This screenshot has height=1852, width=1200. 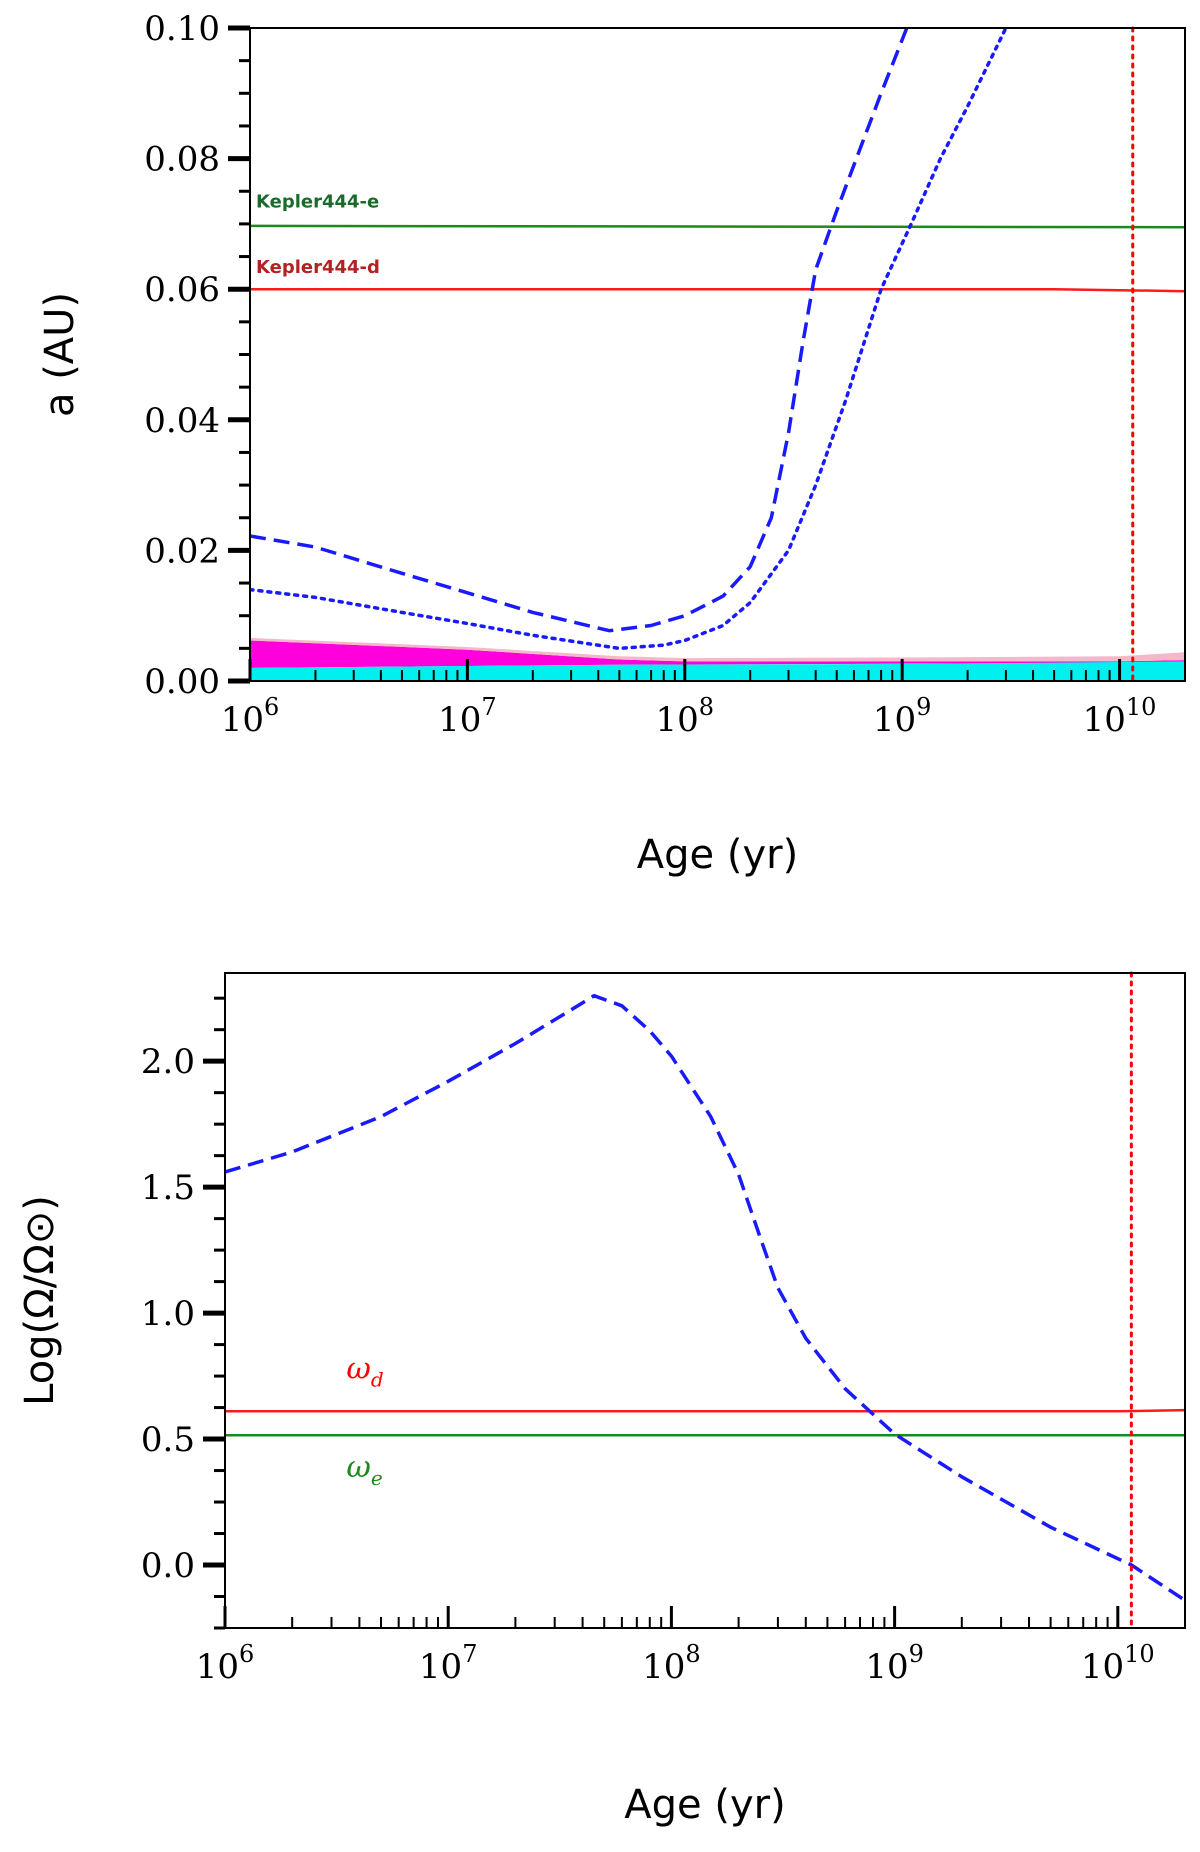 What do you see at coordinates (317, 202) in the screenshot?
I see `planet-label: Kepler444-e` at bounding box center [317, 202].